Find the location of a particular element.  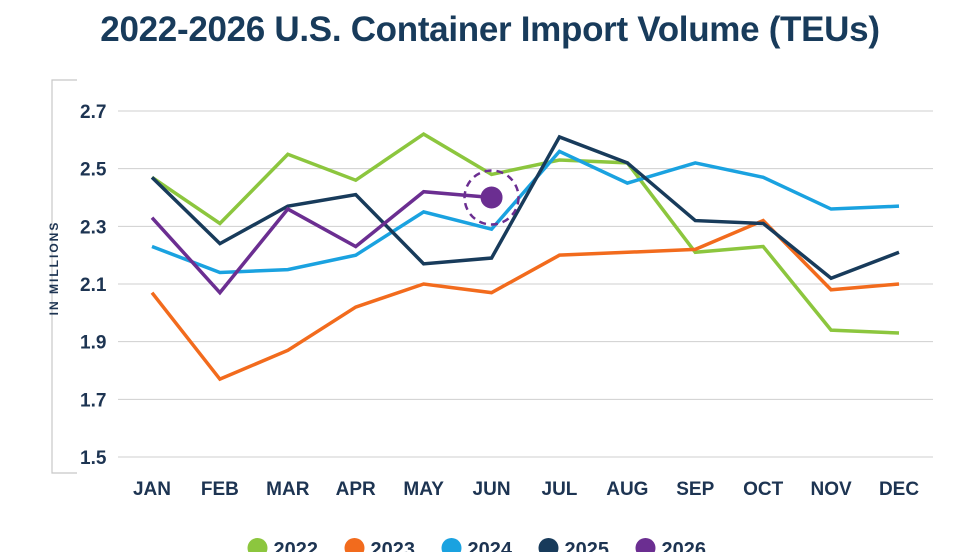

legend-label: 2025 is located at coordinates (587, 545).